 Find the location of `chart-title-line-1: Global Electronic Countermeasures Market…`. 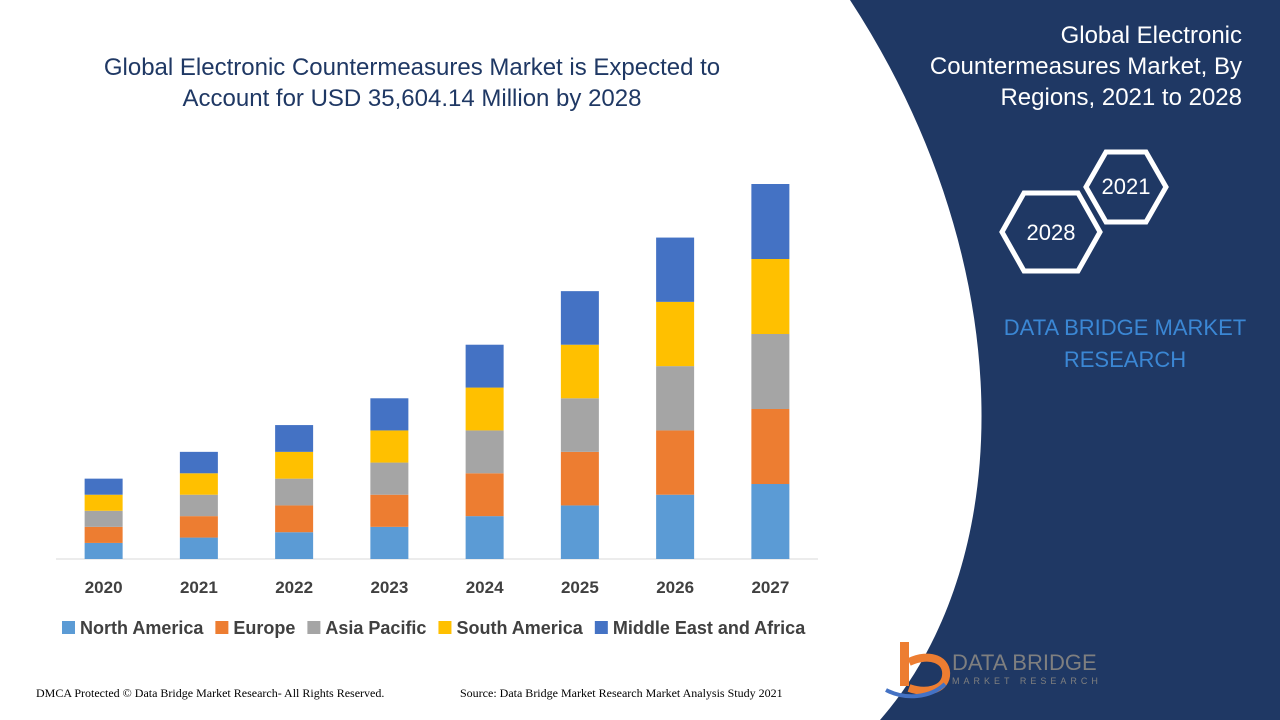

chart-title-line-1: Global Electronic Countermeasures Market… is located at coordinates (412, 67).